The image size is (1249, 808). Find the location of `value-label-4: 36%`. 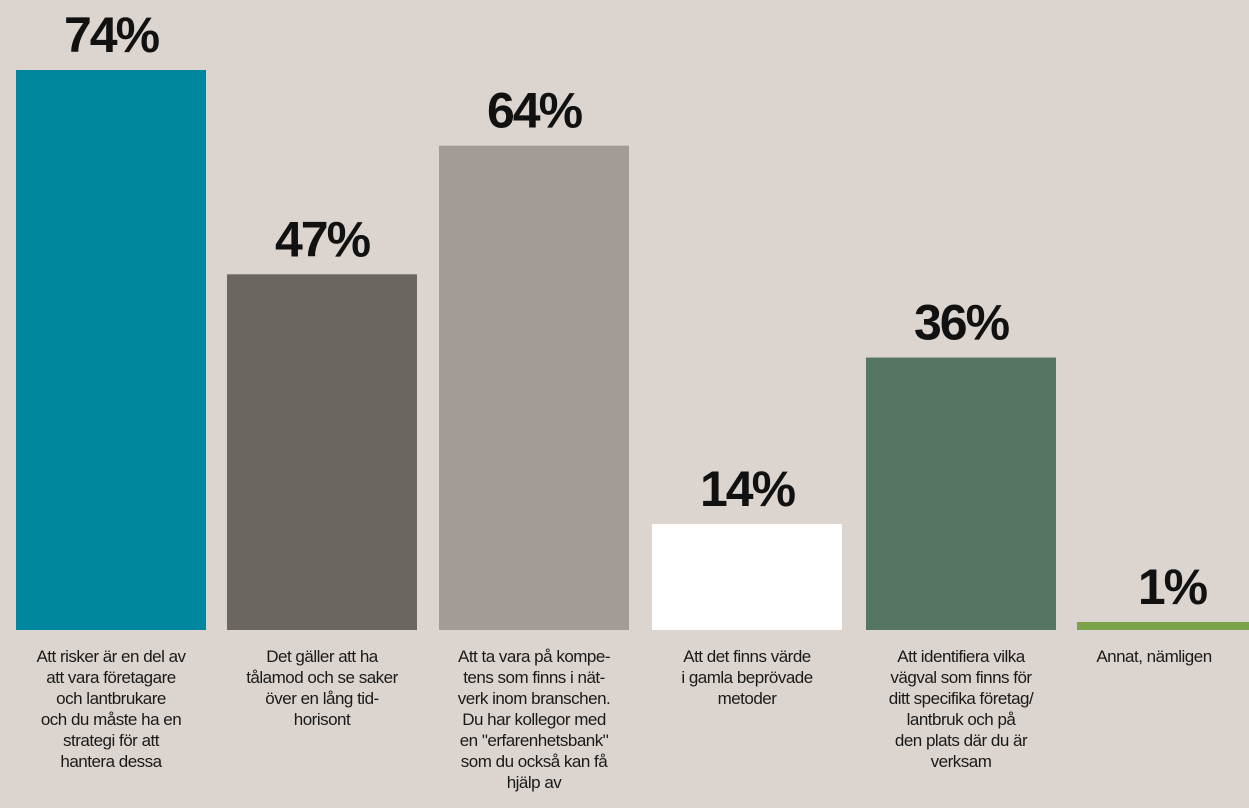

value-label-4: 36% is located at coordinates (962, 323).